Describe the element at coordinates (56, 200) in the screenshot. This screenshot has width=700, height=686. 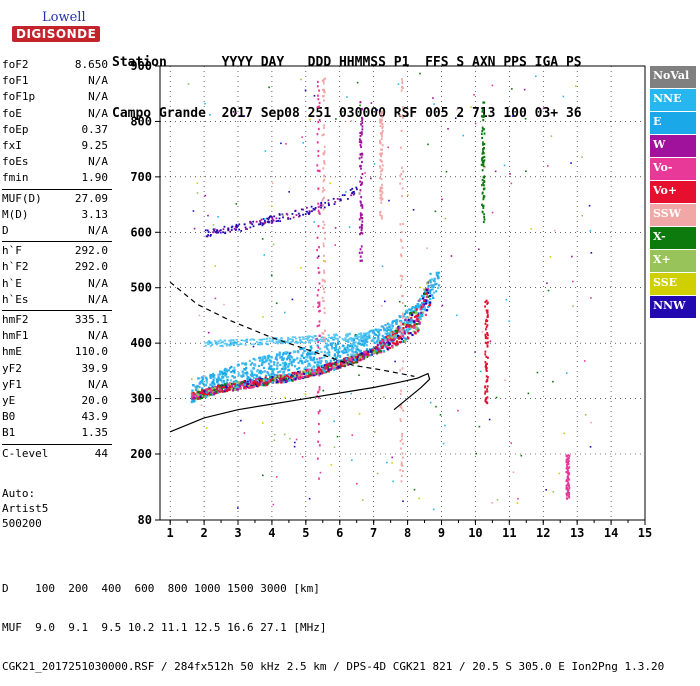
I see `param-row: MUF(D) 27.09` at that location.